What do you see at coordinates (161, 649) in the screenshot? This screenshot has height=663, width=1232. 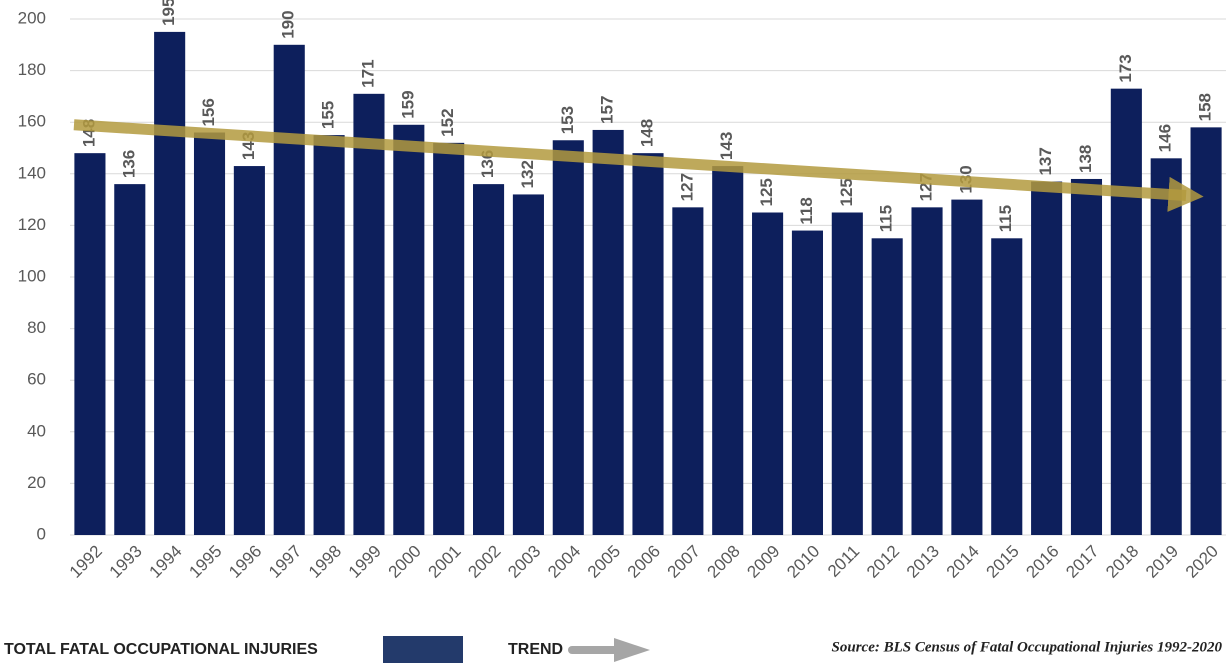 I see `legend-label: TOTAL FATAL OCCUPATIONAL INJURIES` at bounding box center [161, 649].